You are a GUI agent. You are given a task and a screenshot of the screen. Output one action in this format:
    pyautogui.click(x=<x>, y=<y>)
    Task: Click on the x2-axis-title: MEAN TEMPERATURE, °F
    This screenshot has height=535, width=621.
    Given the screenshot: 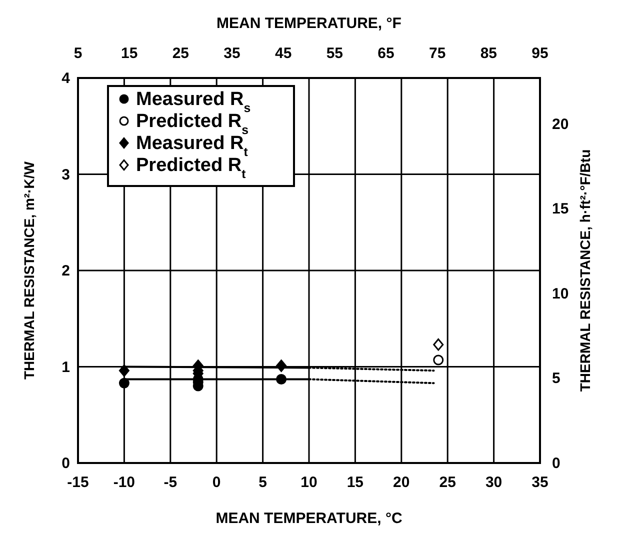 What is the action you would take?
    pyautogui.click(x=309, y=23)
    